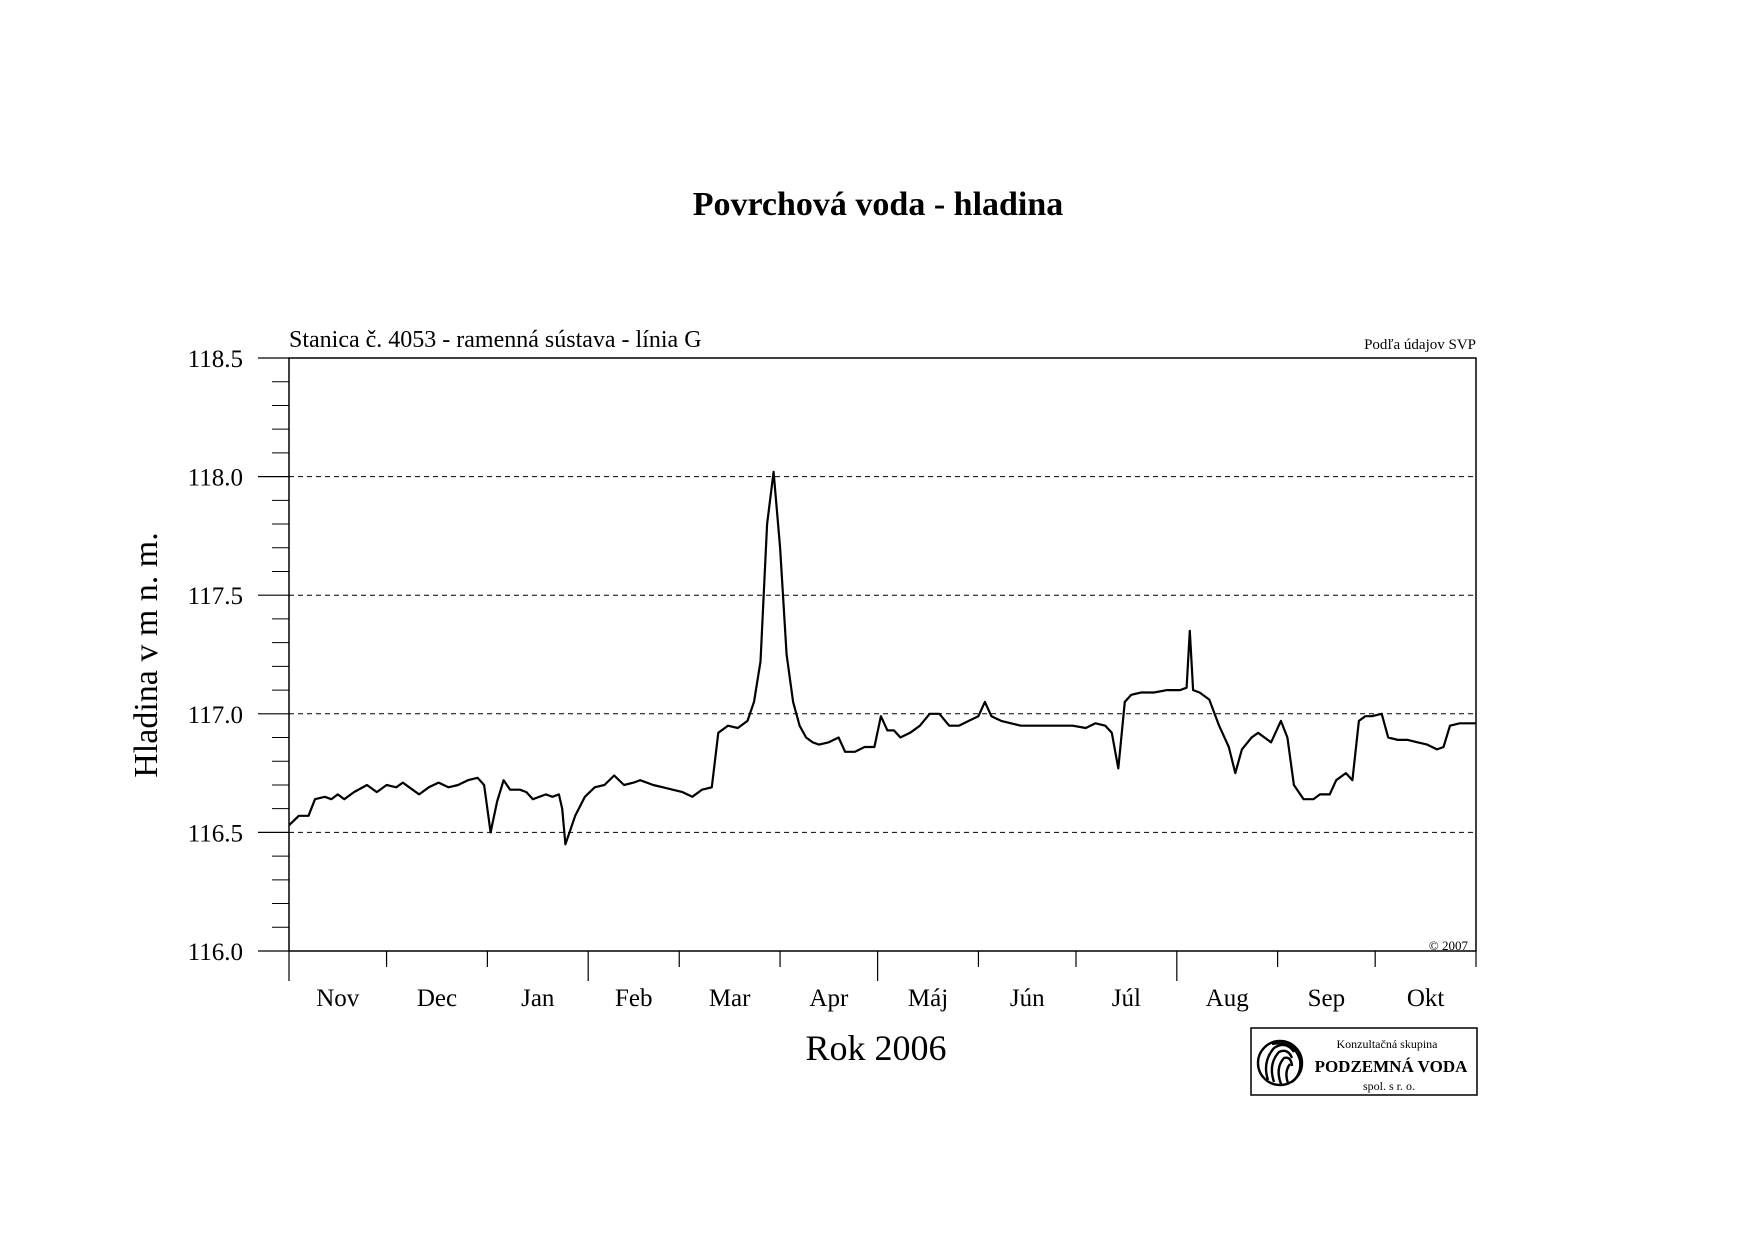  Describe the element at coordinates (238, 656) in the screenshot. I see `y-axis-ticks: 116.0 116.5 117.0 117.5 118.0 118.5` at that location.